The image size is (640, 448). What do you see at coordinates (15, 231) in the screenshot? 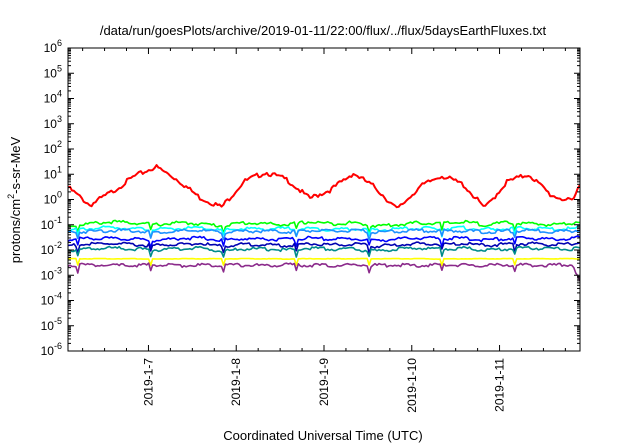
I see `y-axis-label-pre: protons/cm` at bounding box center [15, 231].